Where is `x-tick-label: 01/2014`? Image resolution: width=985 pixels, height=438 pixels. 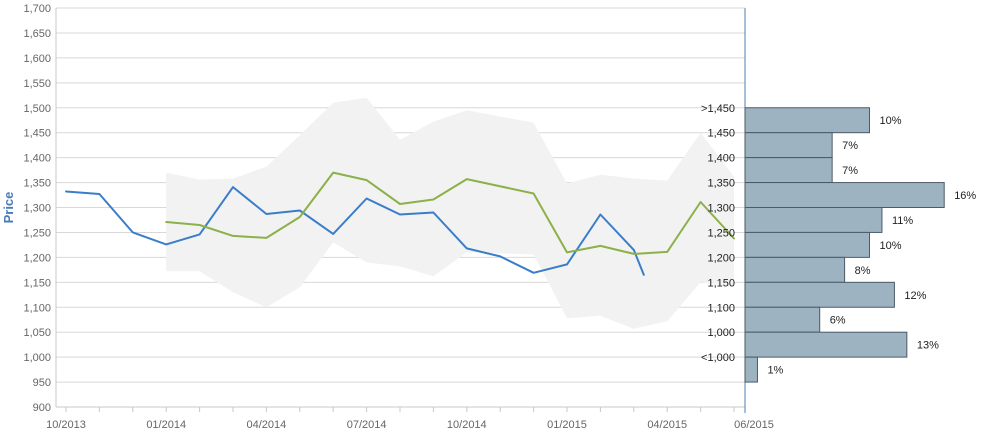 x-tick-label: 01/2014 is located at coordinates (166, 425).